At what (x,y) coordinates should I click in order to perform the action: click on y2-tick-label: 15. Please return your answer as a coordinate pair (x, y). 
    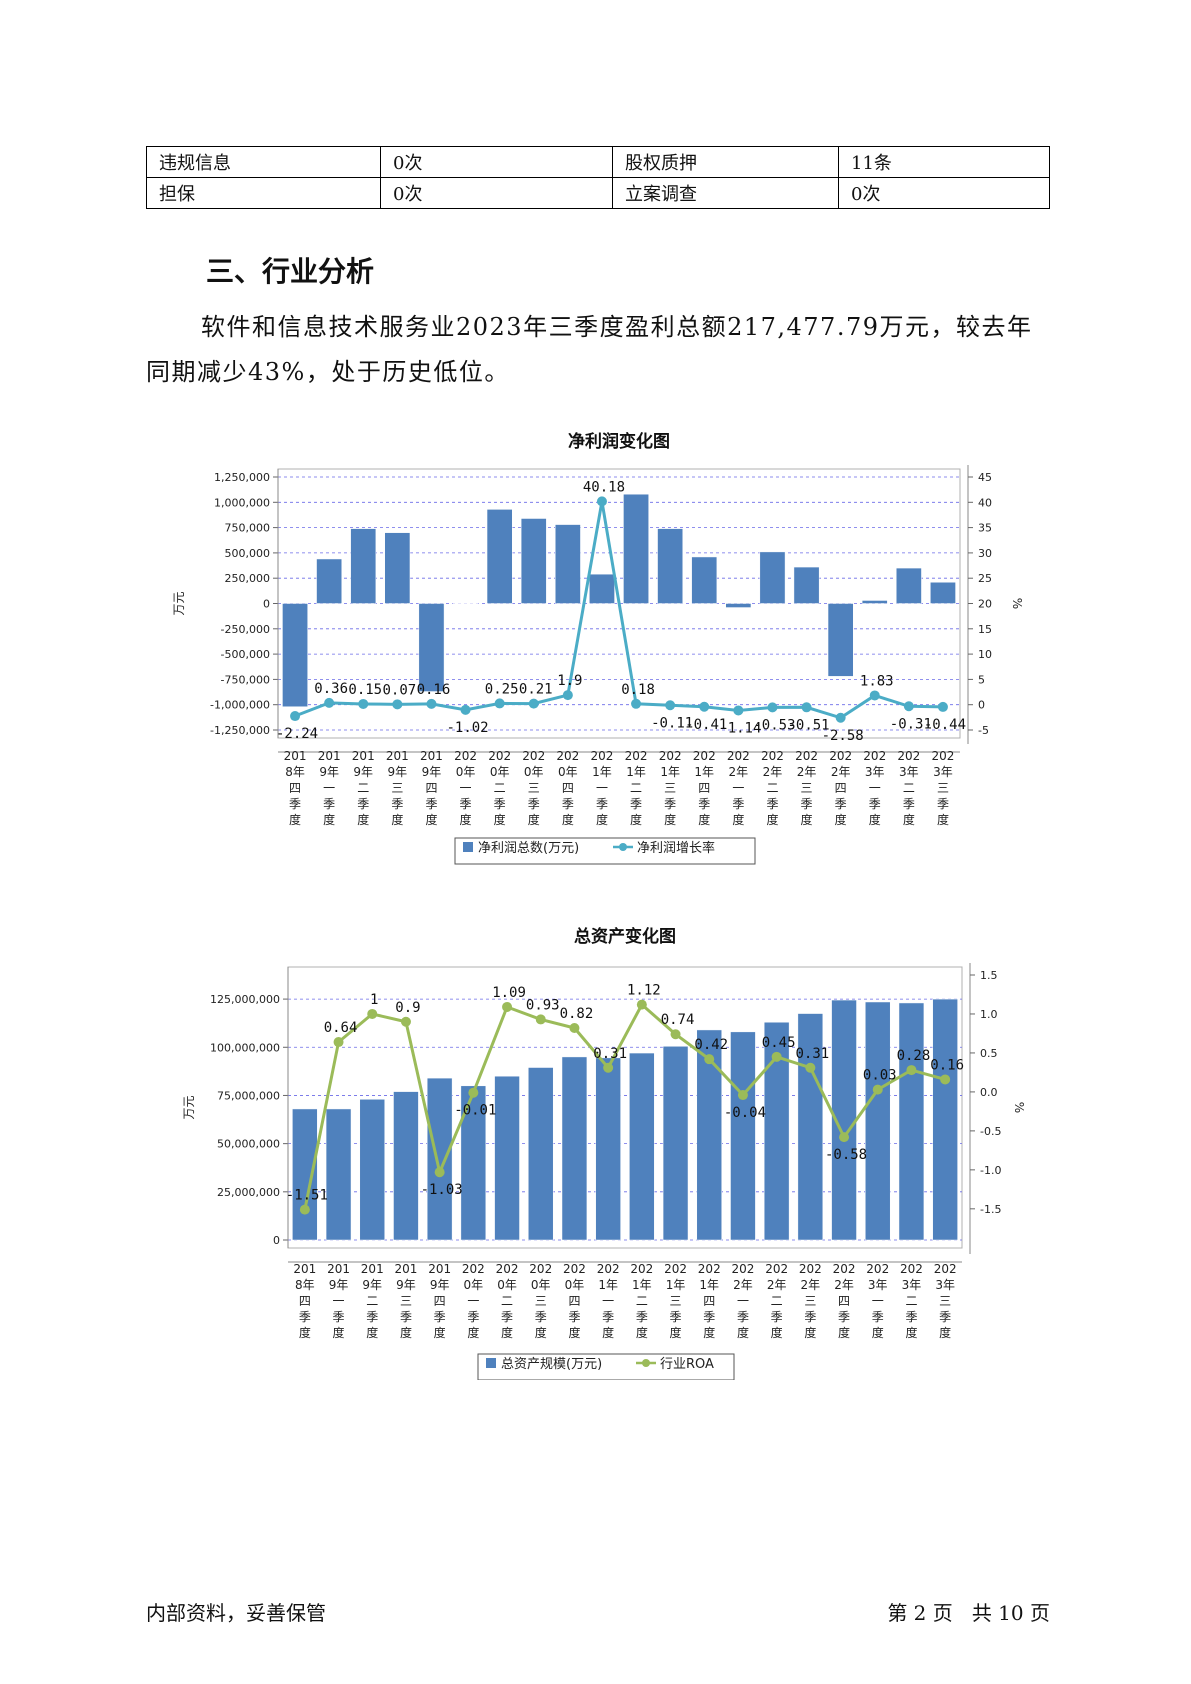
    Looking at the image, I should click on (985, 629).